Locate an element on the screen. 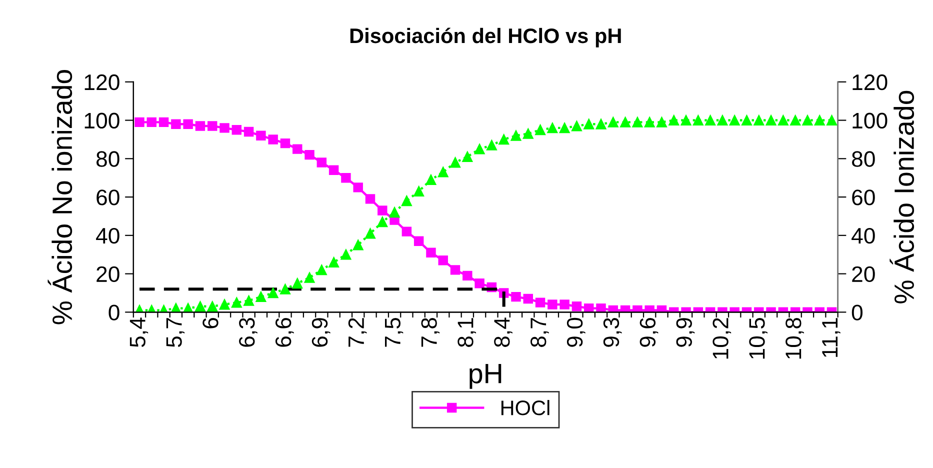  x-tick-label: 10,5 is located at coordinates (758, 338).